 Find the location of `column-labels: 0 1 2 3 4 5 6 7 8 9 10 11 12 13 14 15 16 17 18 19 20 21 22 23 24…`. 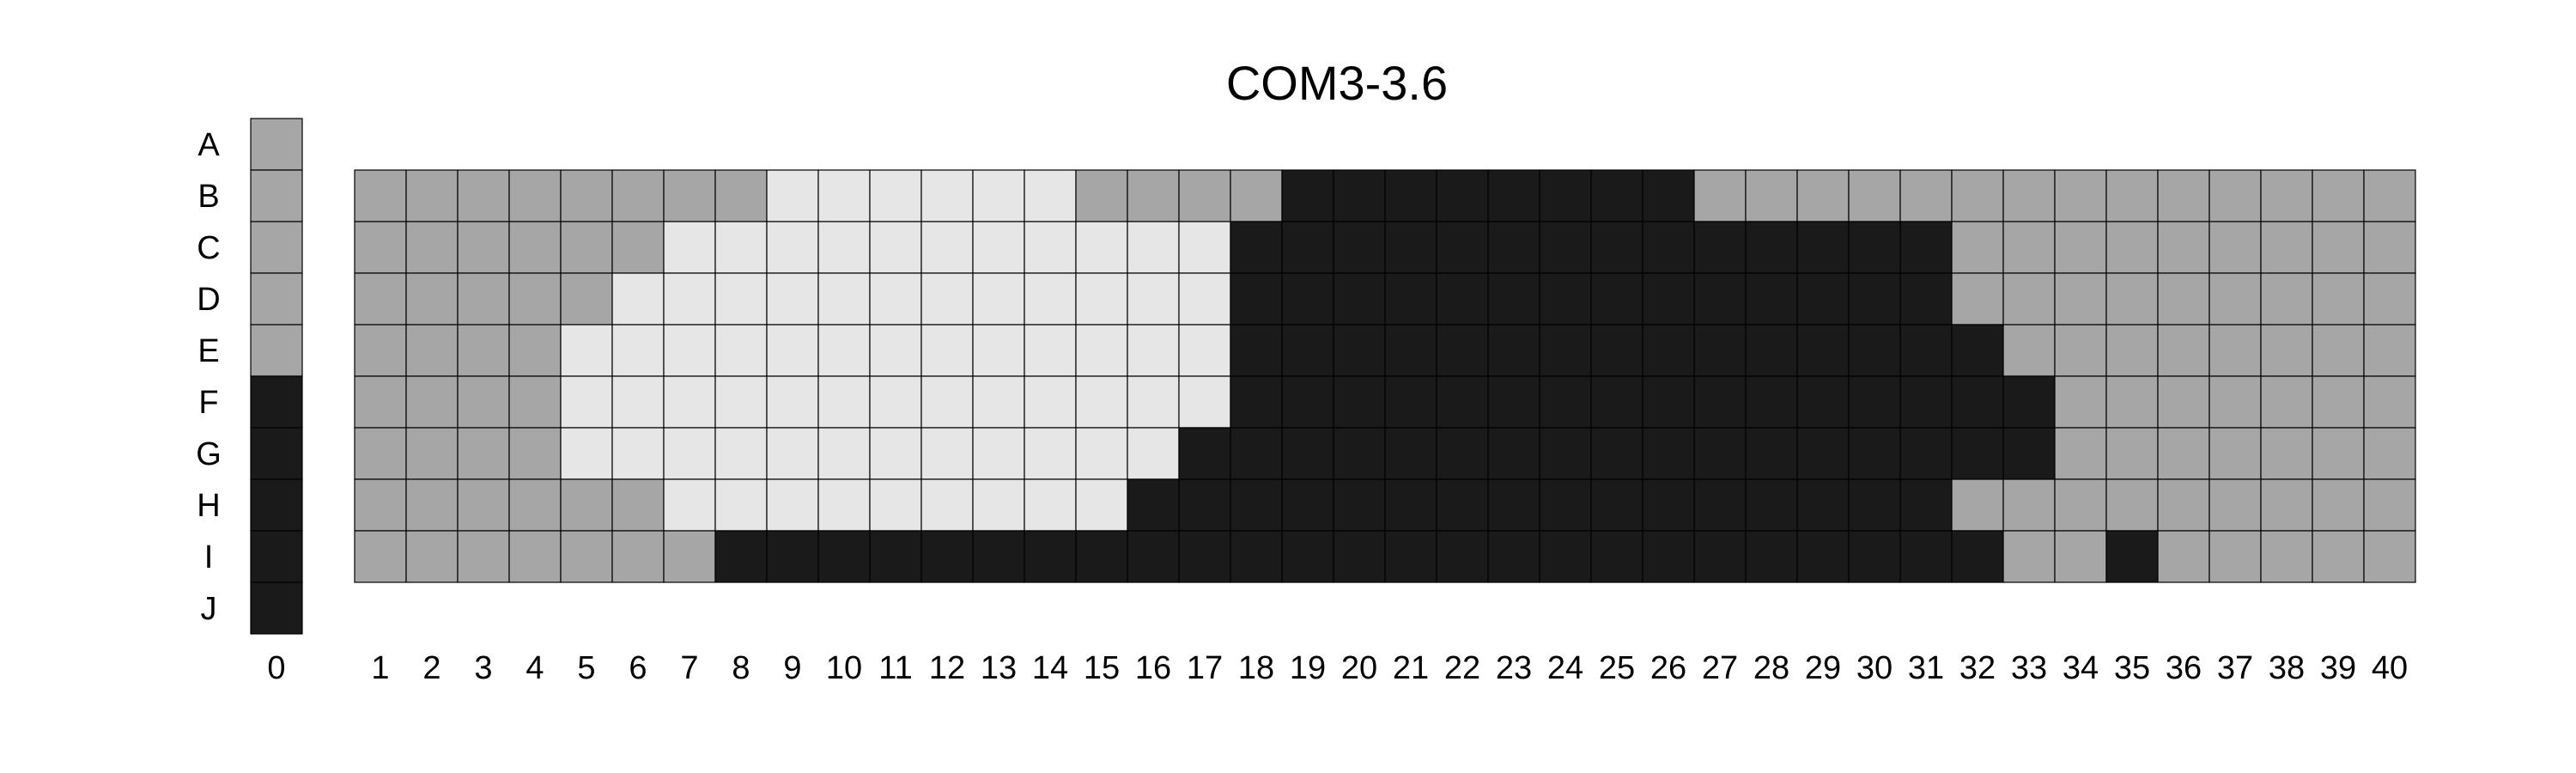

column-labels: 0 1 2 3 4 5 6 7 8 9 10 11 12 13 14 15 16 17 18 19 20 21 22 23 24… is located at coordinates (1338, 668).